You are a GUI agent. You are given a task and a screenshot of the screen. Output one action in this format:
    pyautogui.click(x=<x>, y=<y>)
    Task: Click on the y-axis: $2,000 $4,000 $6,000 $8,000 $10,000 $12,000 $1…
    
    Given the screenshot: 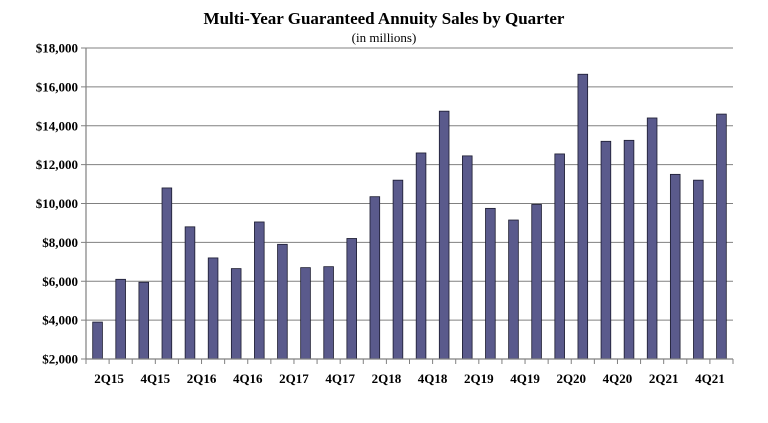 What is the action you would take?
    pyautogui.click(x=61, y=204)
    